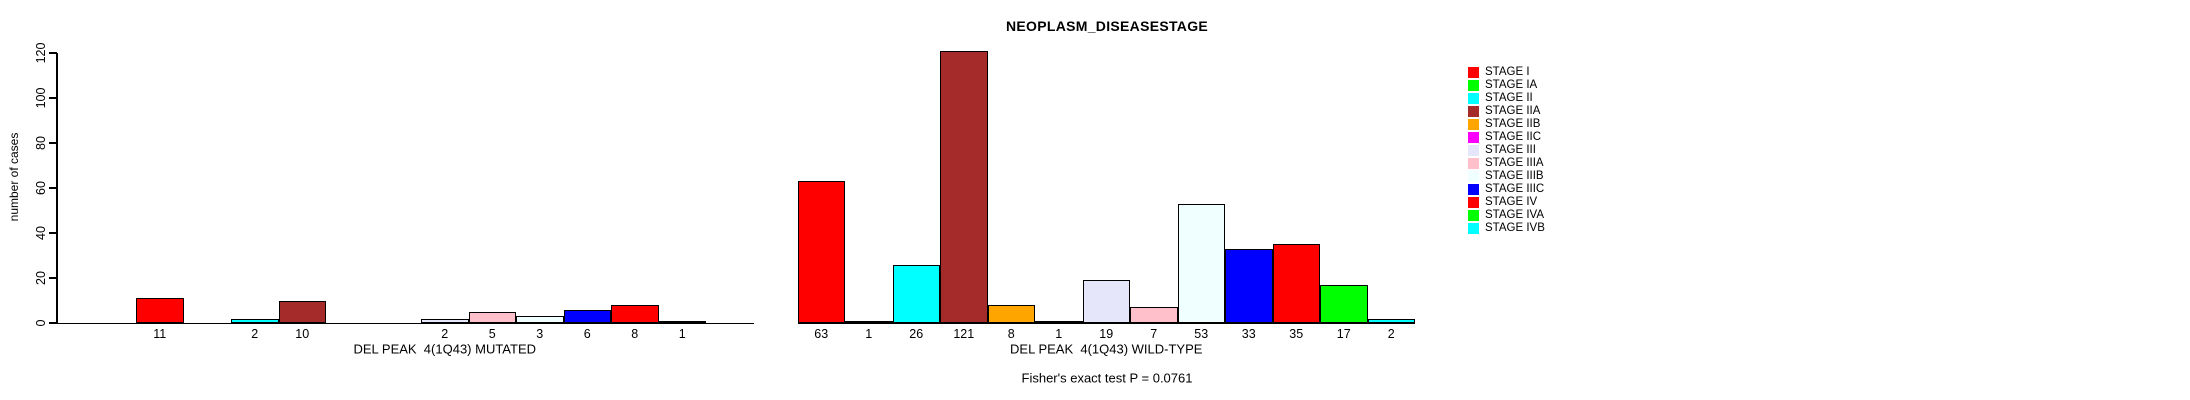  Describe the element at coordinates (41, 98) in the screenshot. I see `y-tick-label: 100` at that location.